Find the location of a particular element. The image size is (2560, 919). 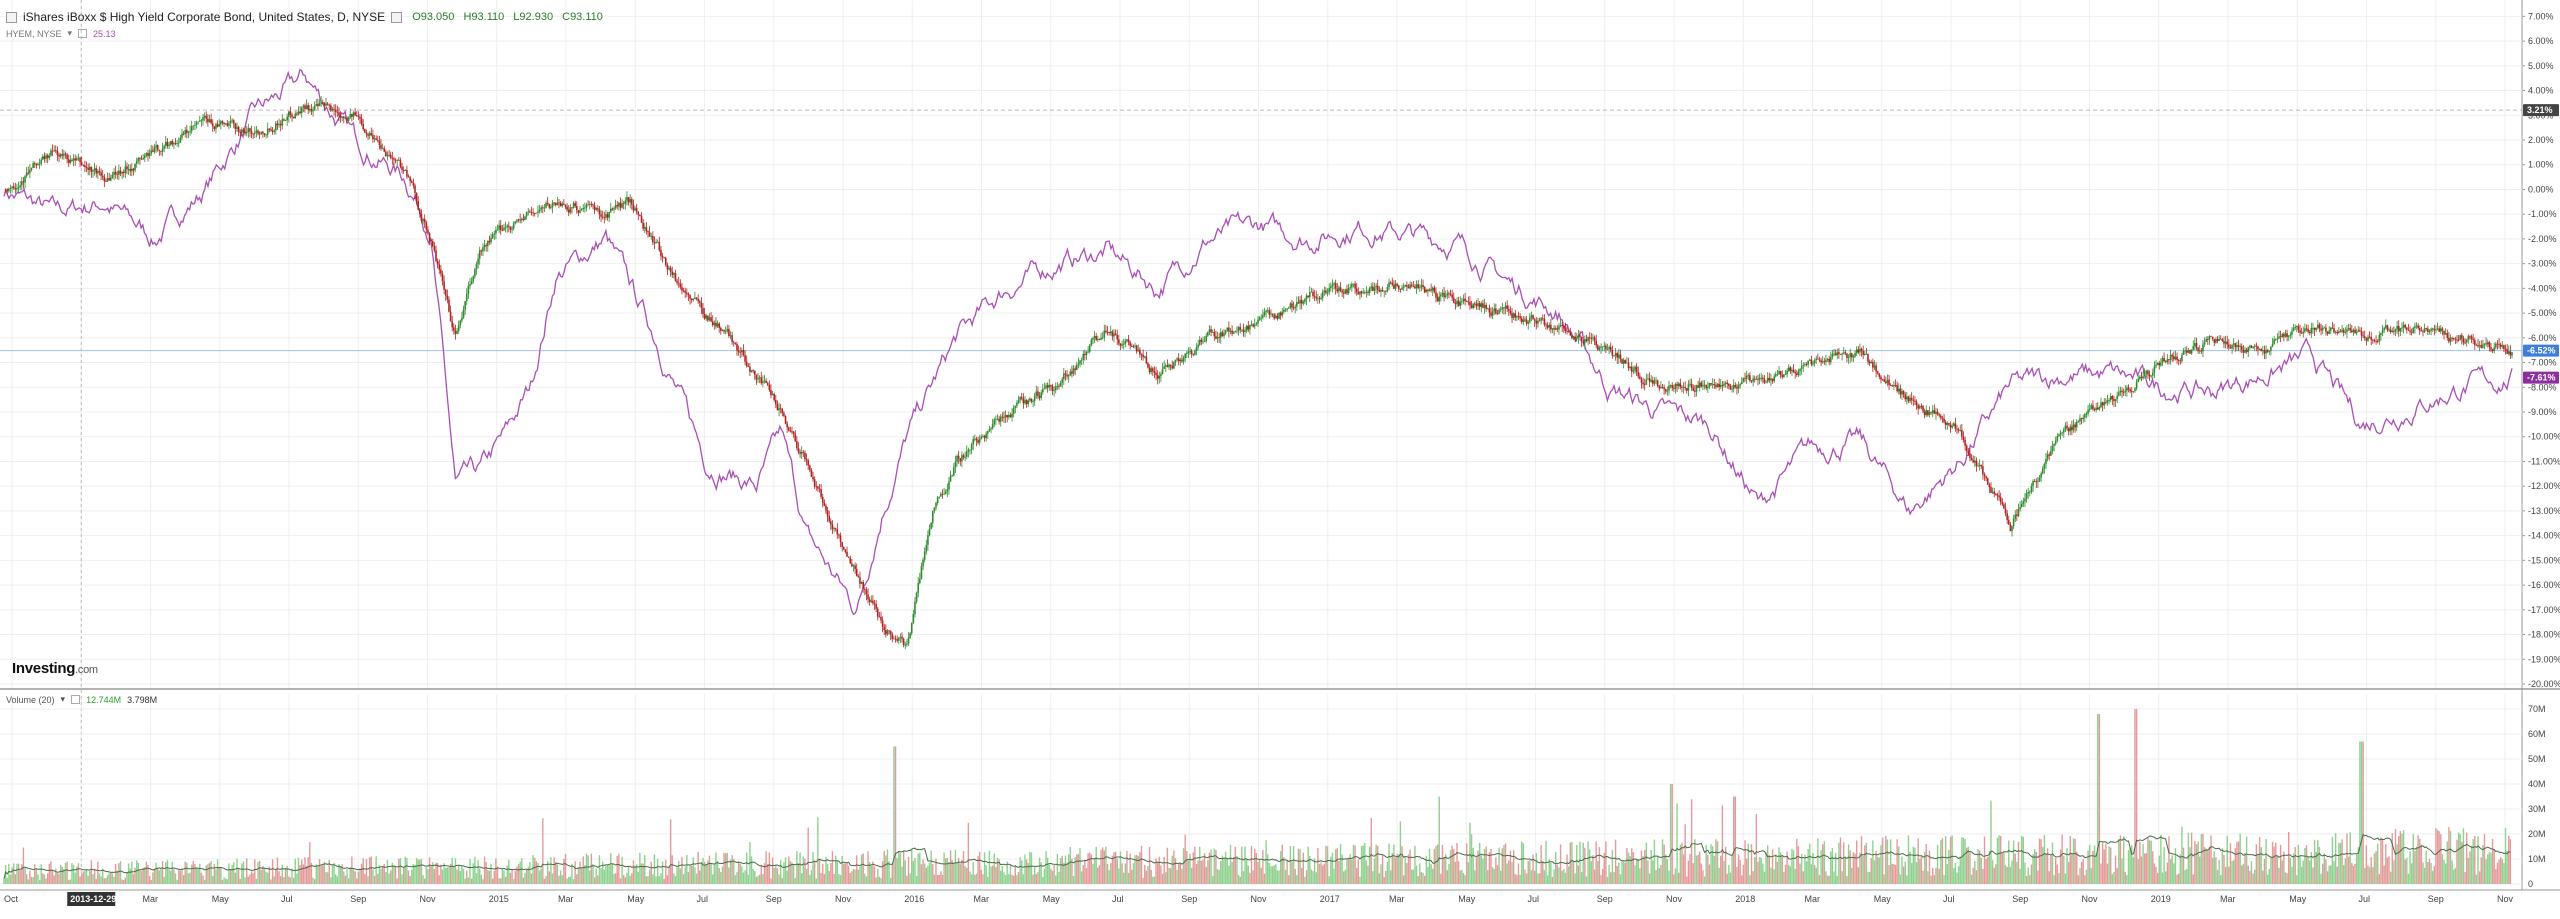

collapse-icon is located at coordinates (11, 17).